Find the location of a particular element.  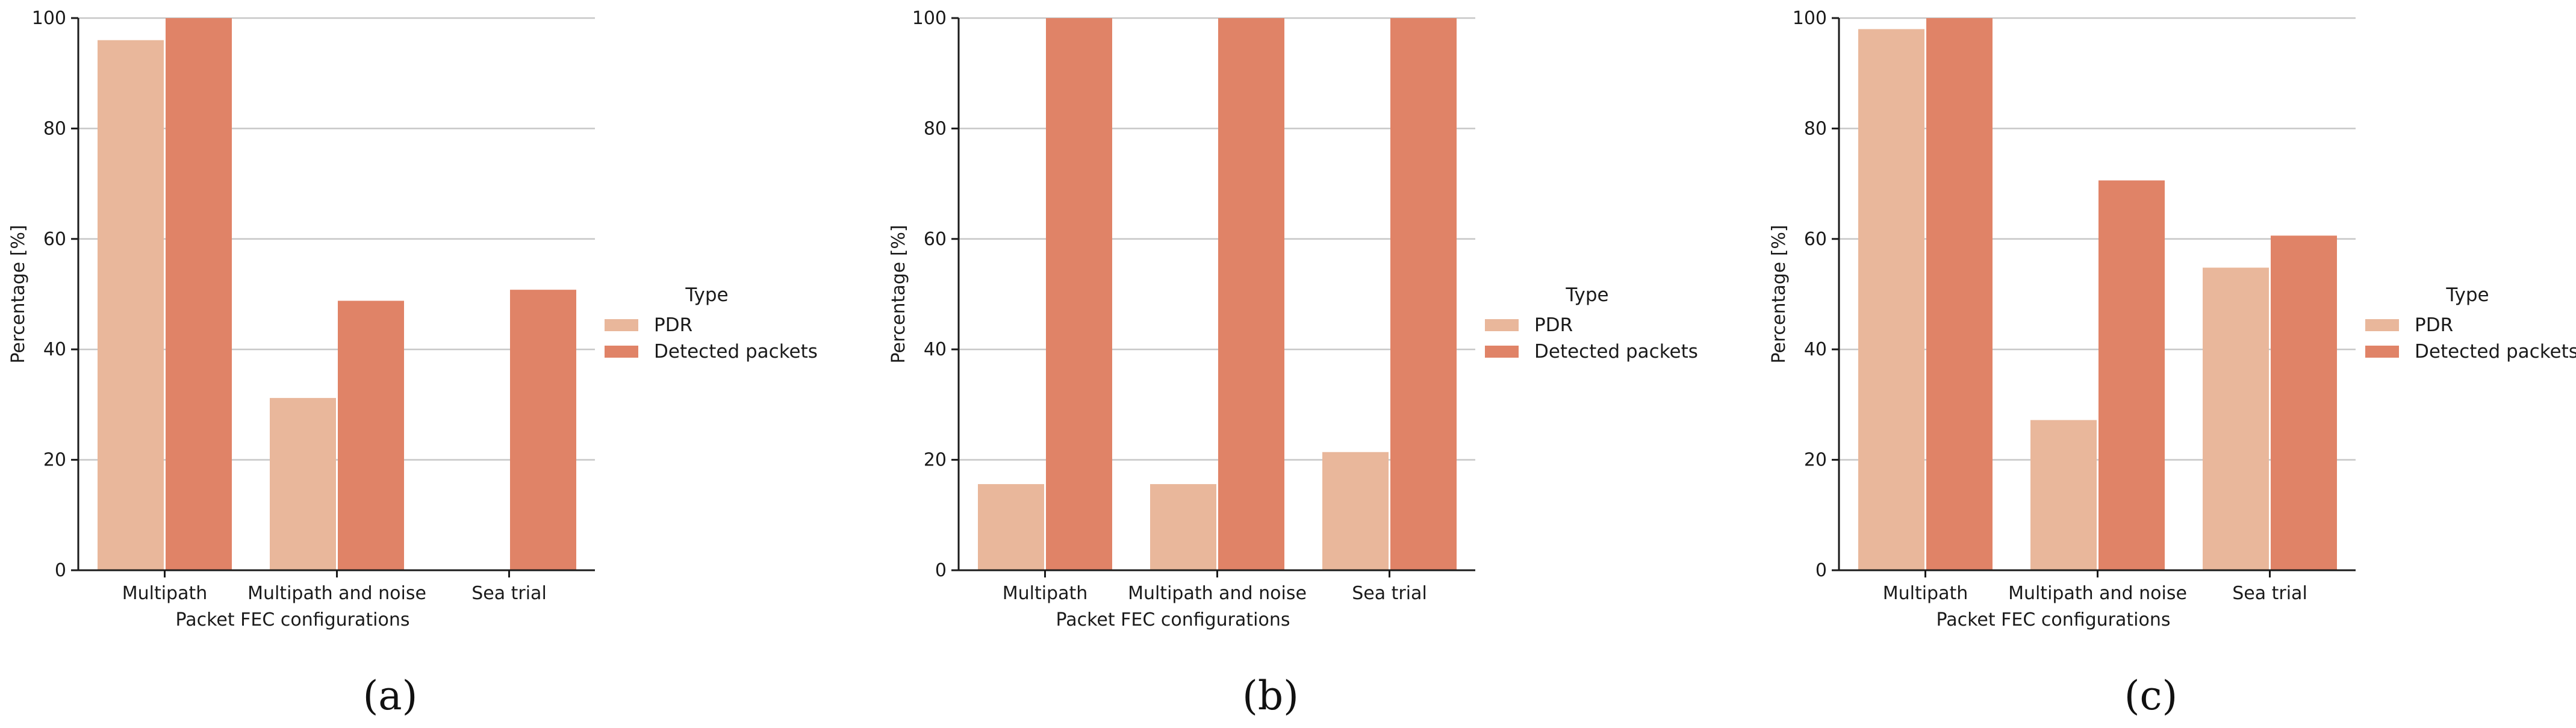

panel-label: (c) is located at coordinates (2150, 696).